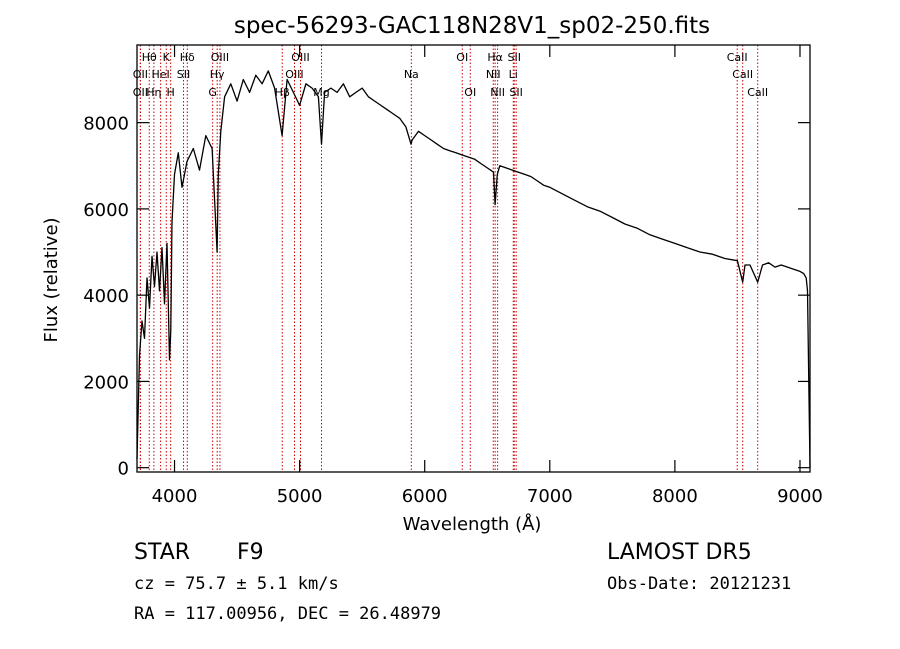 This screenshot has height=649, width=900. I want to click on object-class: STAR, so click(162, 552).